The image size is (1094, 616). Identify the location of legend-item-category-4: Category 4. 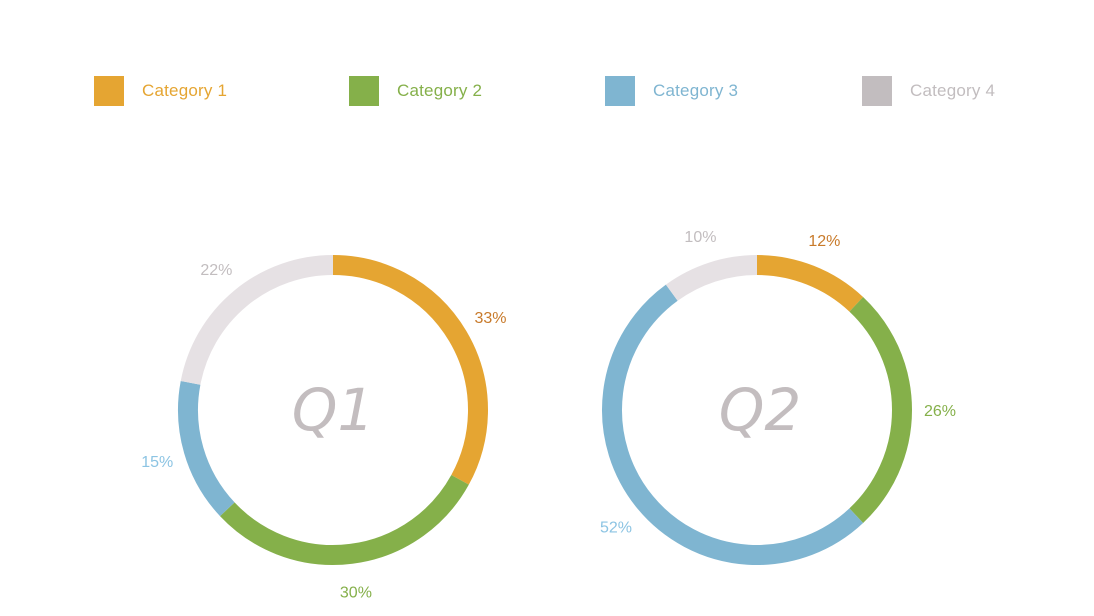
(928, 91).